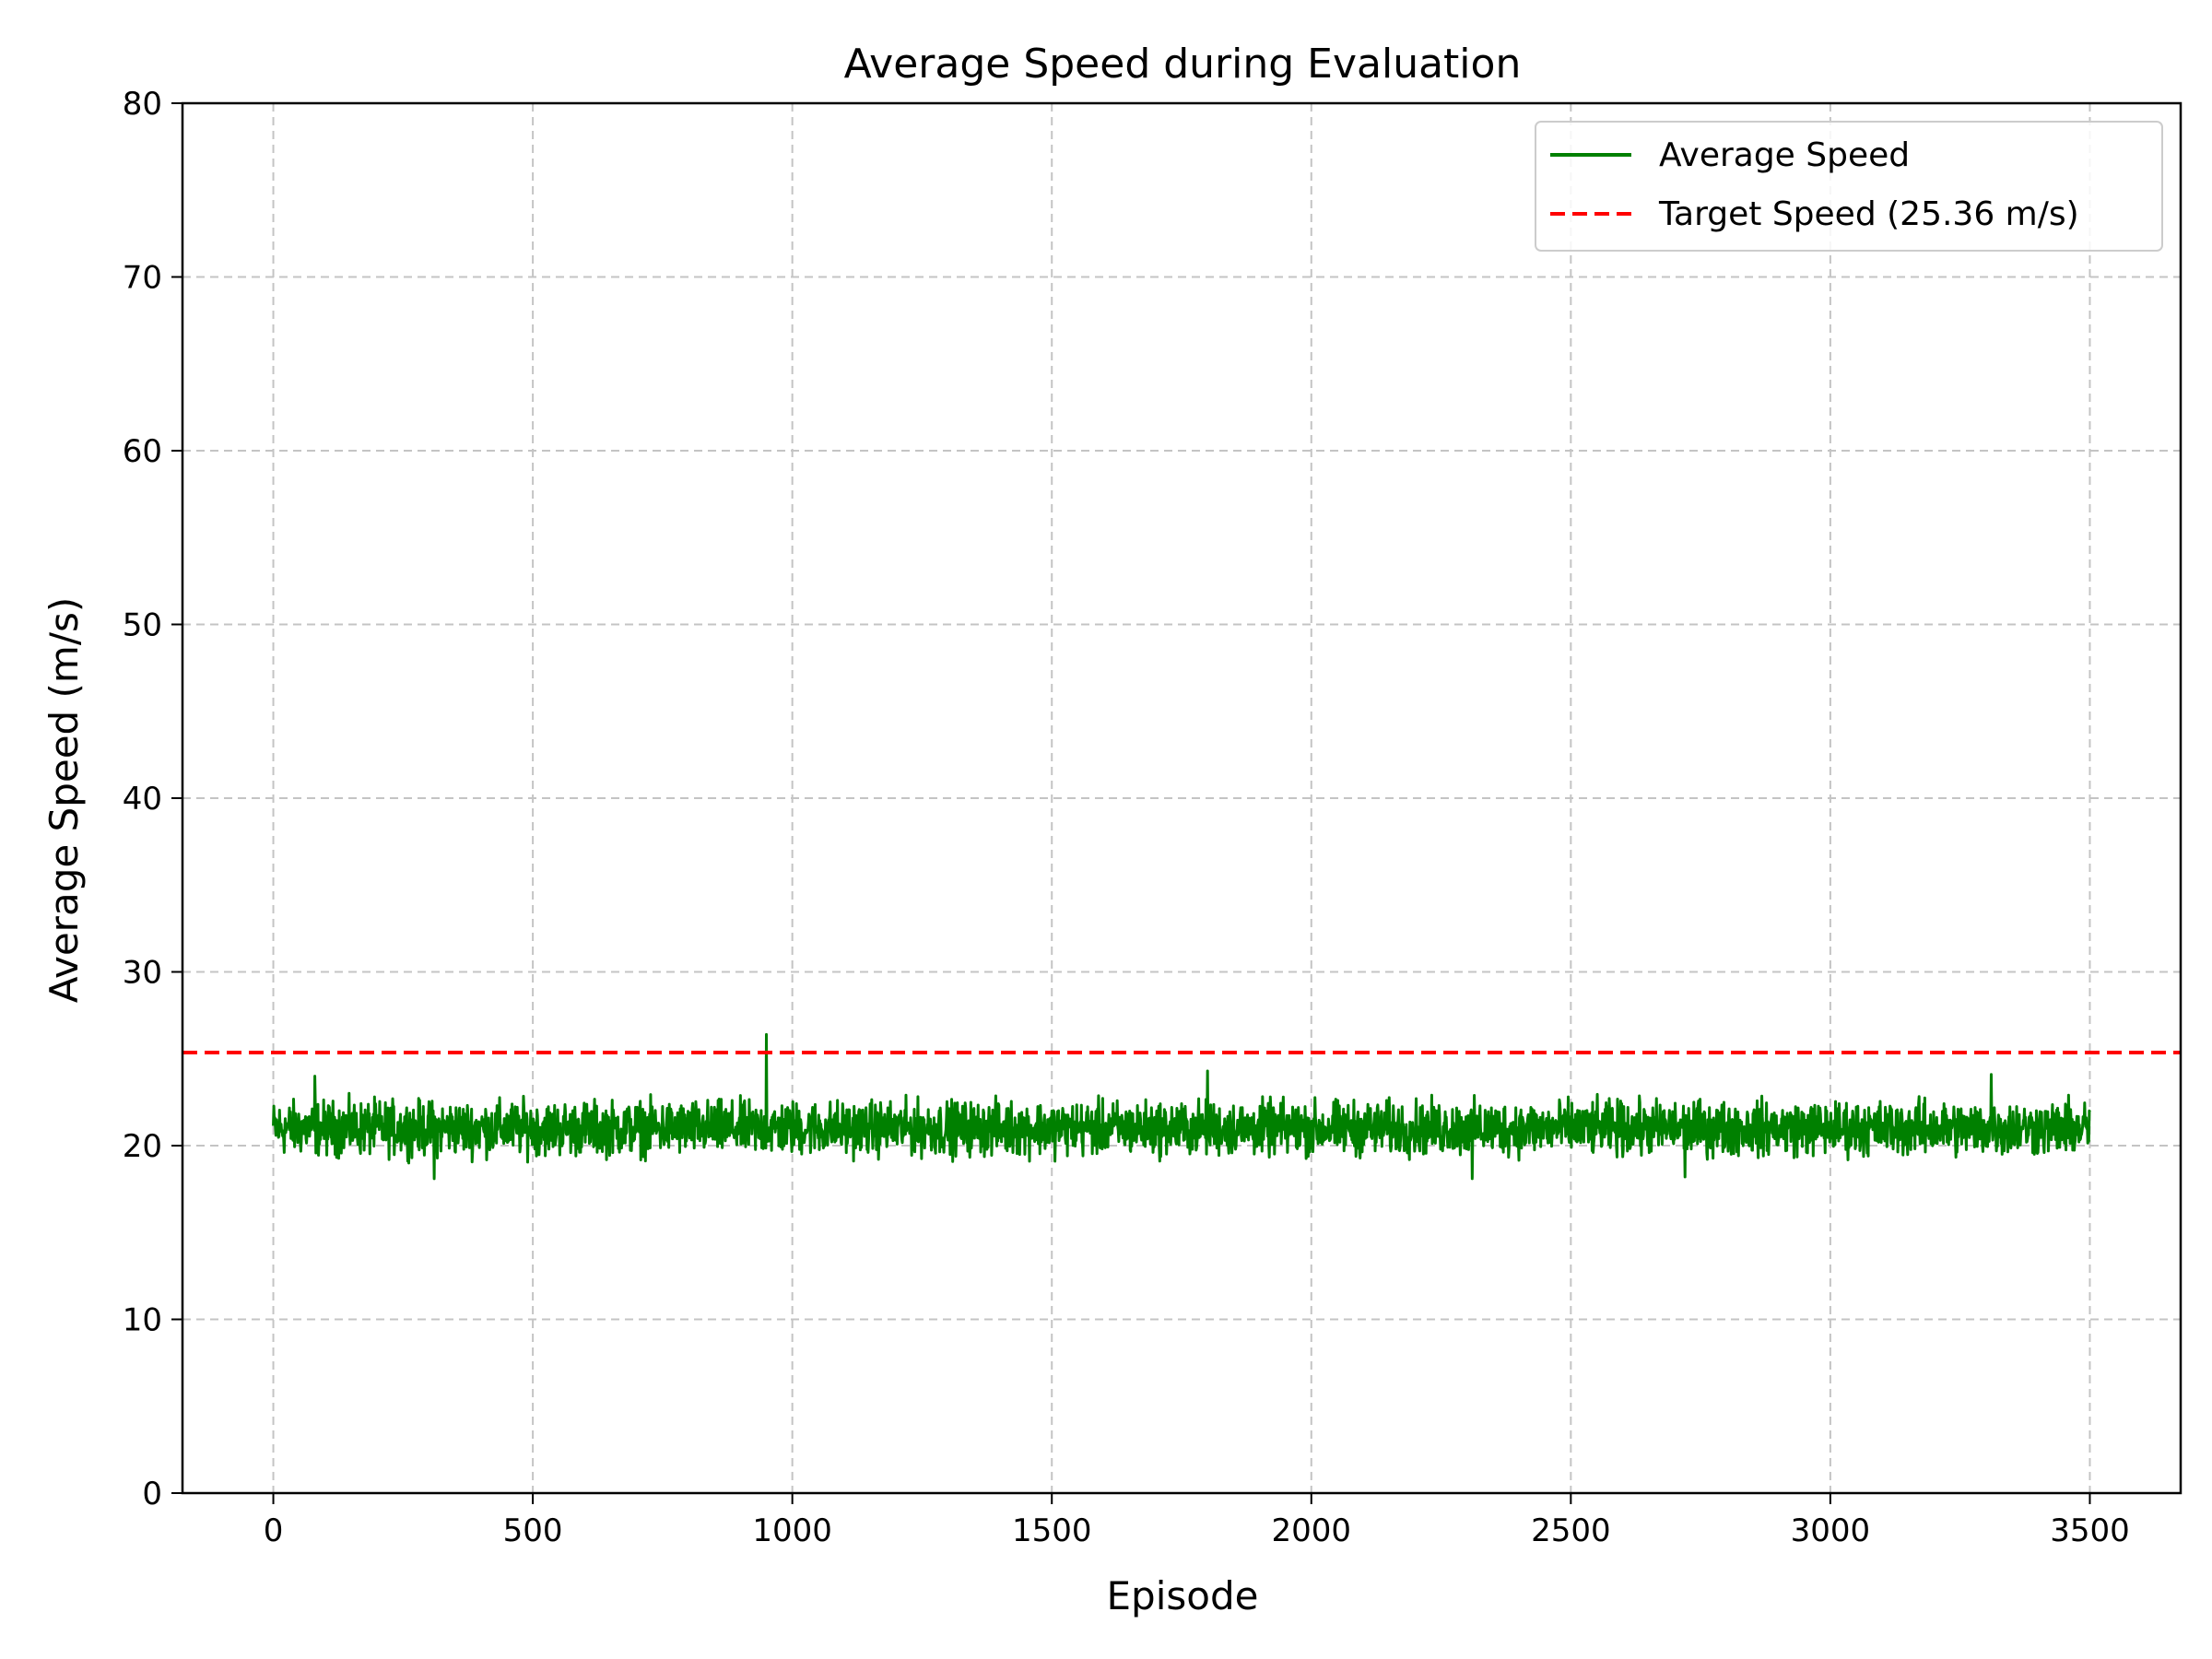  What do you see at coordinates (142, 451) in the screenshot?
I see `y-tick-label: 60` at bounding box center [142, 451].